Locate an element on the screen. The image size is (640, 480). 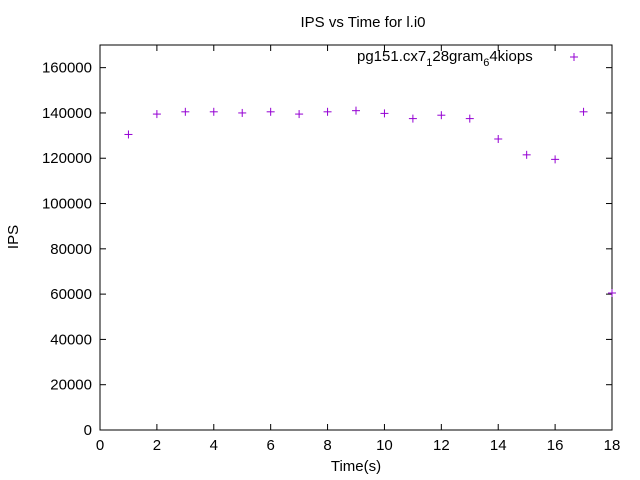
legend-label-subscript-2: 6 is located at coordinates (486, 63).